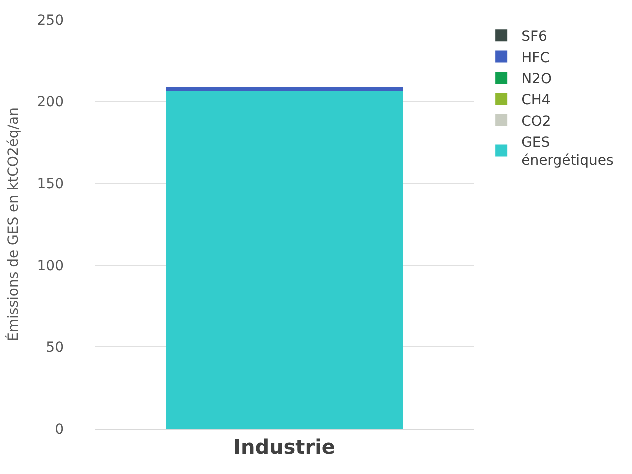 This screenshot has height=474, width=632. What do you see at coordinates (285, 447) in the screenshot?
I see `x-tick-label: Industrie` at bounding box center [285, 447].